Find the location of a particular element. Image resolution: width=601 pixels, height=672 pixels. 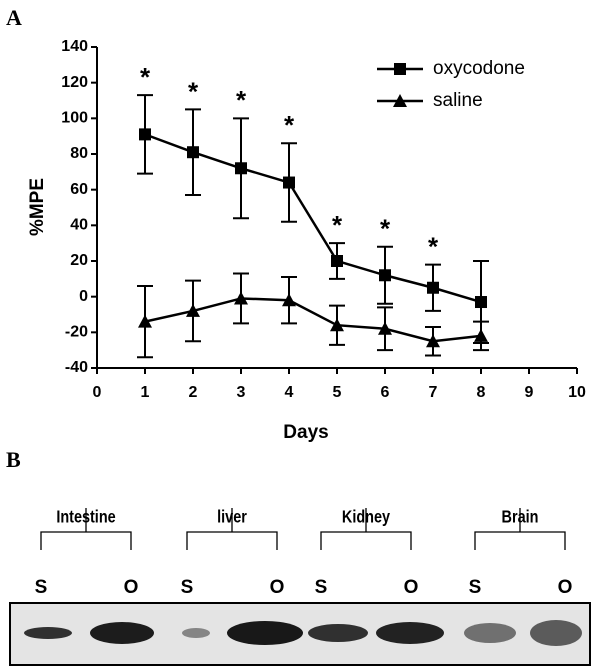

y-tick-label: 0 is located at coordinates (83, 296).